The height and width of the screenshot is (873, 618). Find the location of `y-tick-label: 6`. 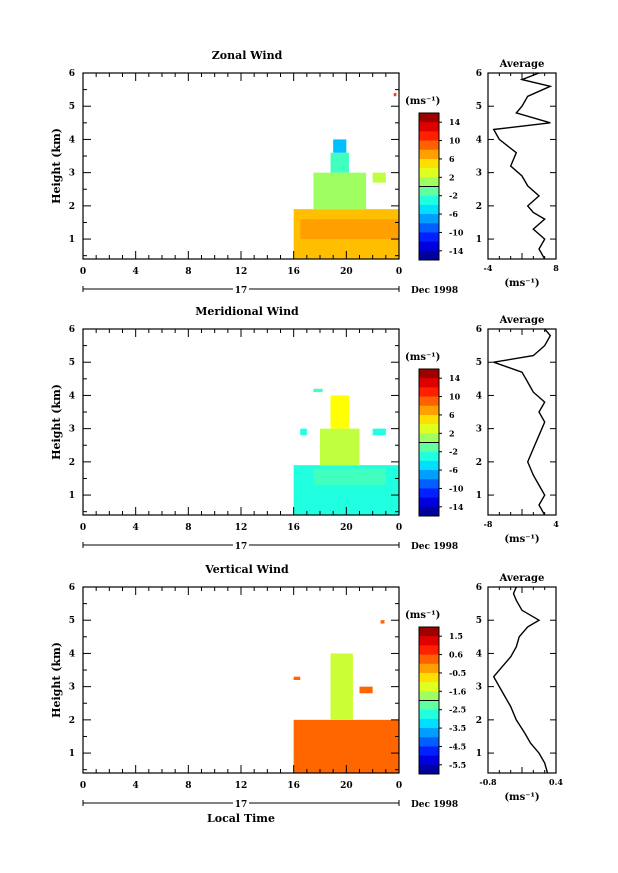

y-tick-label: 6 is located at coordinates (72, 74).